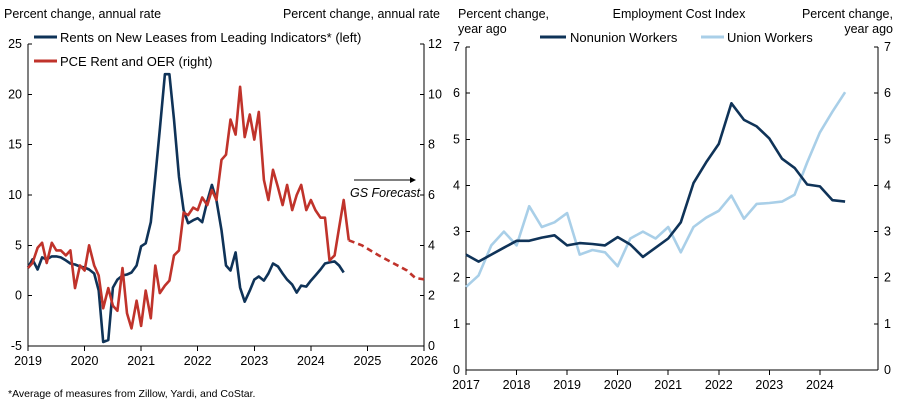  I want to click on right-y-tick-label: 2, so click(431, 296).